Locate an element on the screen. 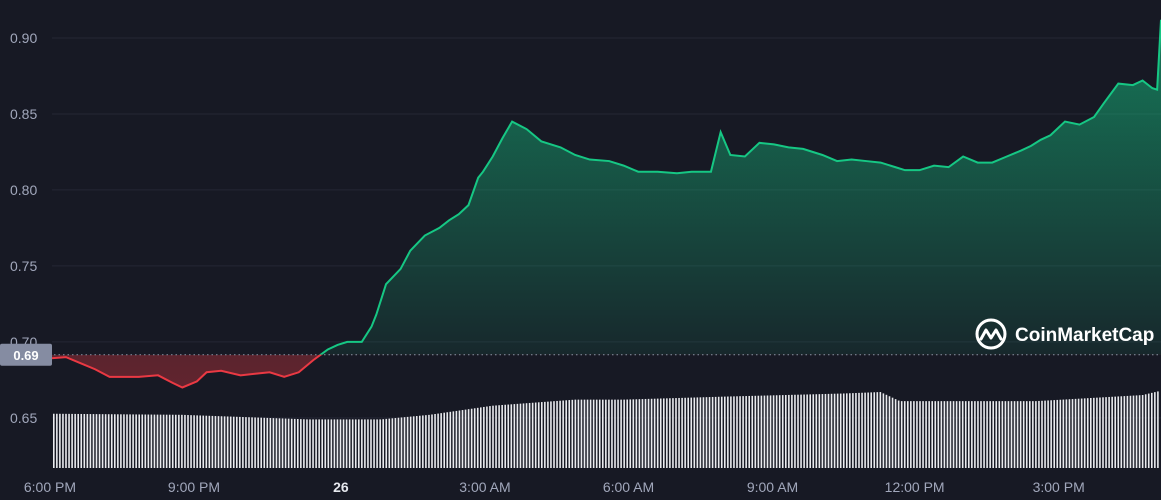 The width and height of the screenshot is (1161, 500). x-tick-label: 26 is located at coordinates (341, 487).